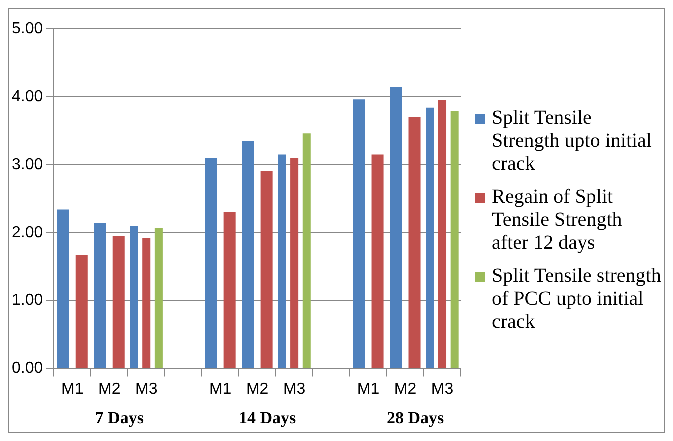  I want to click on legend-label: Split Tensile Strength upto initial crack, so click(572, 141).